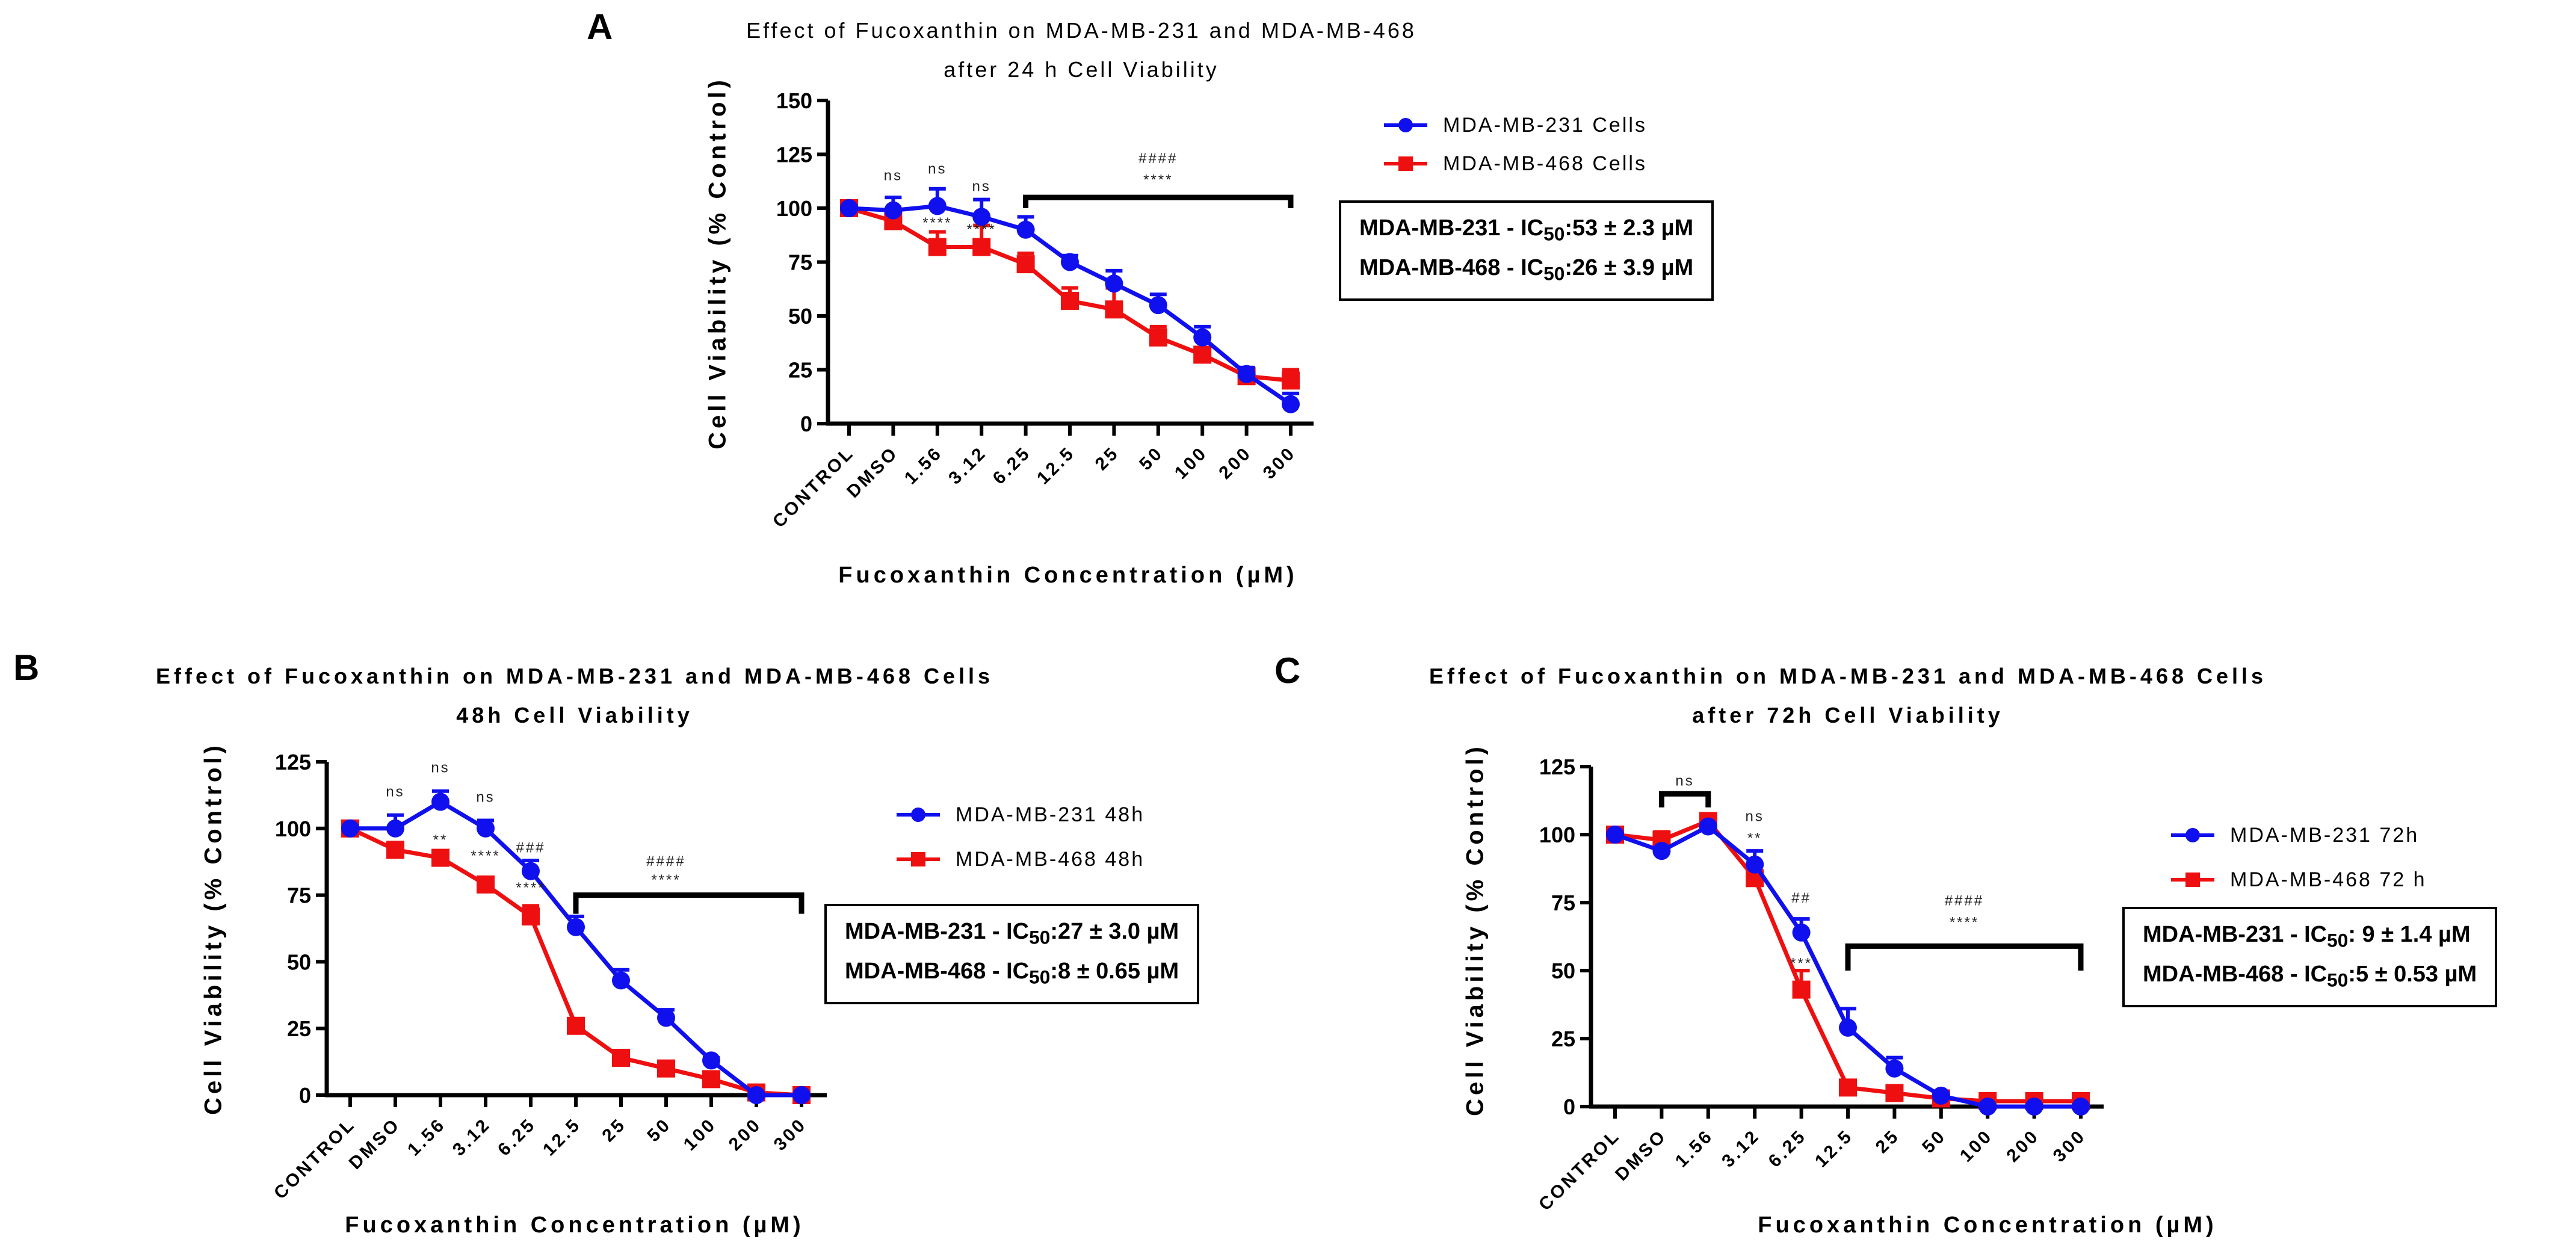 This screenshot has width=2576, height=1254. What do you see at coordinates (2299, 858) in the screenshot?
I see `chart-c-legend: MDA-MB-231 72h MDA-MB-468 72 h` at bounding box center [2299, 858].